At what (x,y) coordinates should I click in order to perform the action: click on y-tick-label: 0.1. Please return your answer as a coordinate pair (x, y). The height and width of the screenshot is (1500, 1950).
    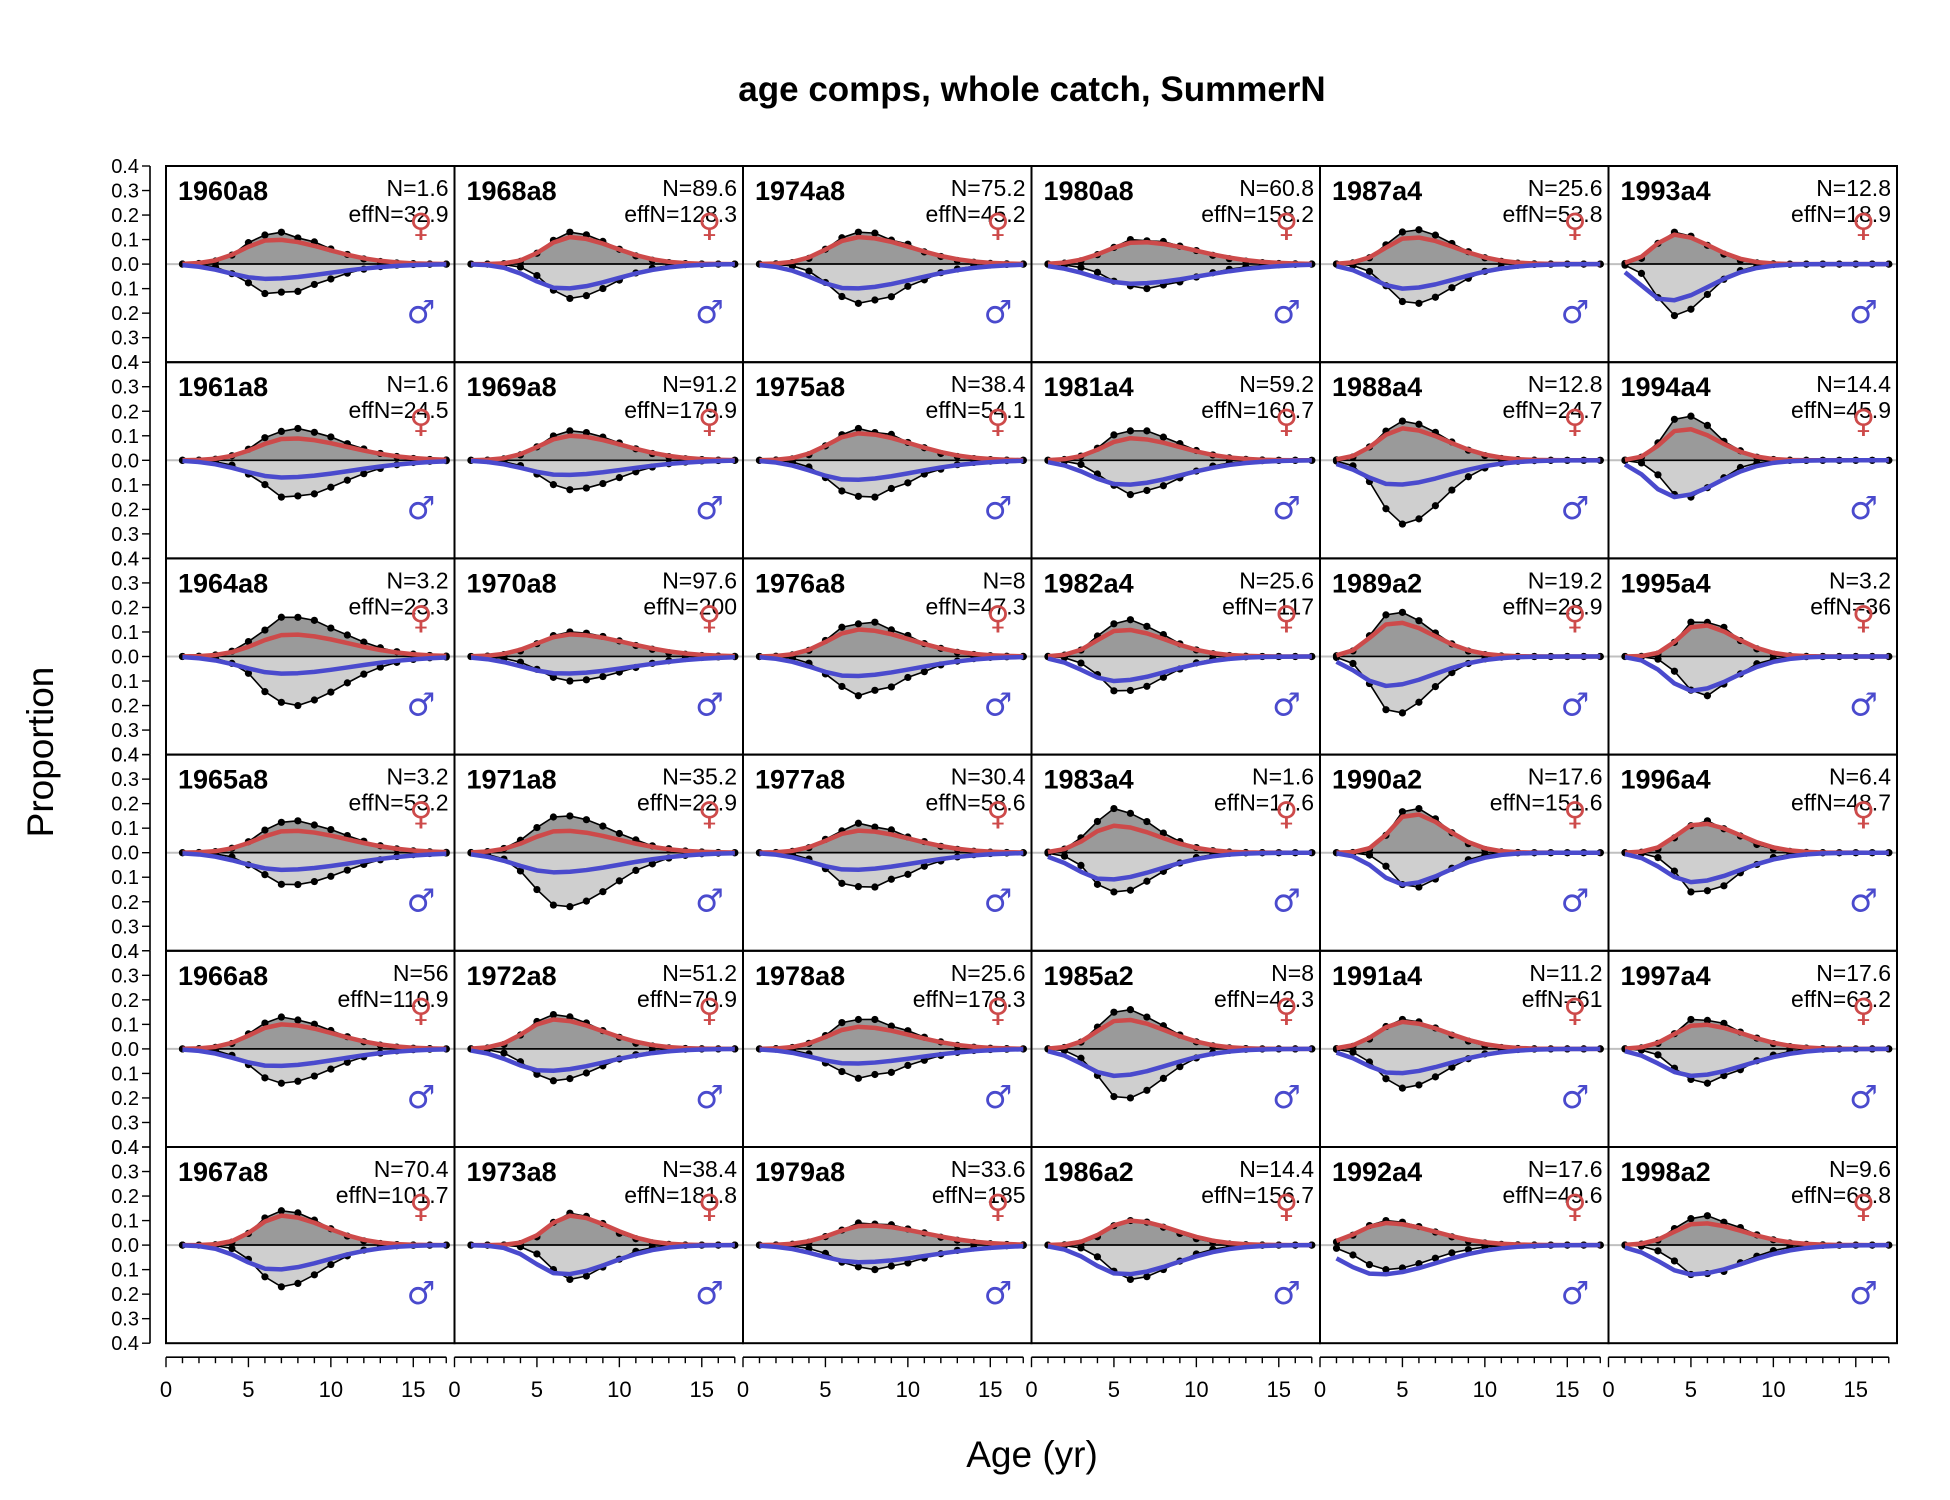
    Looking at the image, I should click on (125, 241).